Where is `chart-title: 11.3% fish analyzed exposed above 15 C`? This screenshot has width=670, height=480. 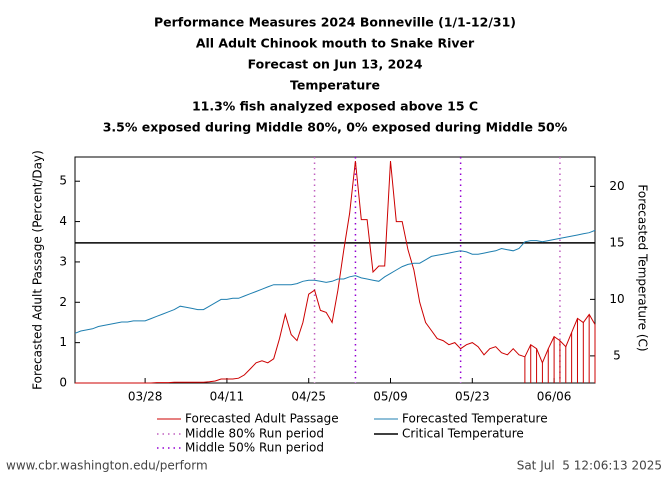
chart-title: 11.3% fish analyzed exposed above 15 C is located at coordinates (335, 106).